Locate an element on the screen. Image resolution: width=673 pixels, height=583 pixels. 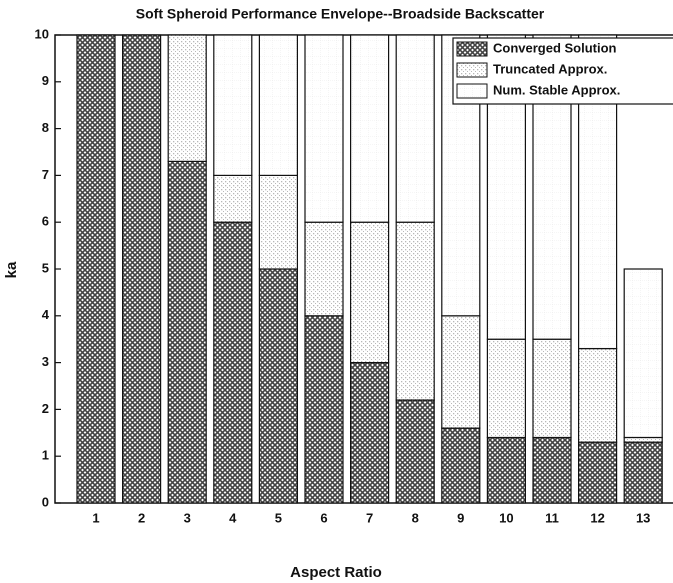
y-tick-label: 1 is located at coordinates (45, 455).